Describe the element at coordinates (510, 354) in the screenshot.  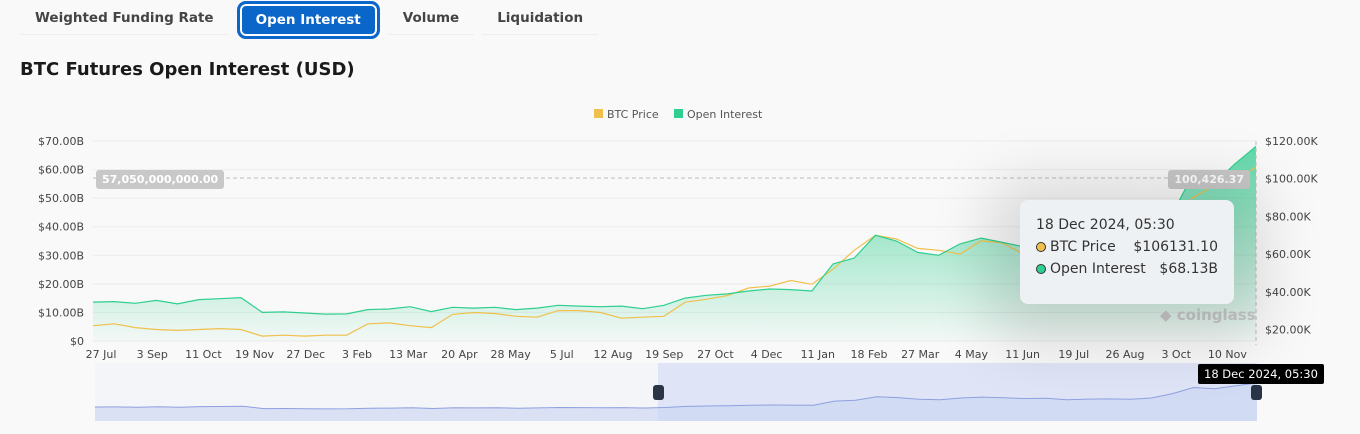
I see `x-tick-label: 28 May` at that location.